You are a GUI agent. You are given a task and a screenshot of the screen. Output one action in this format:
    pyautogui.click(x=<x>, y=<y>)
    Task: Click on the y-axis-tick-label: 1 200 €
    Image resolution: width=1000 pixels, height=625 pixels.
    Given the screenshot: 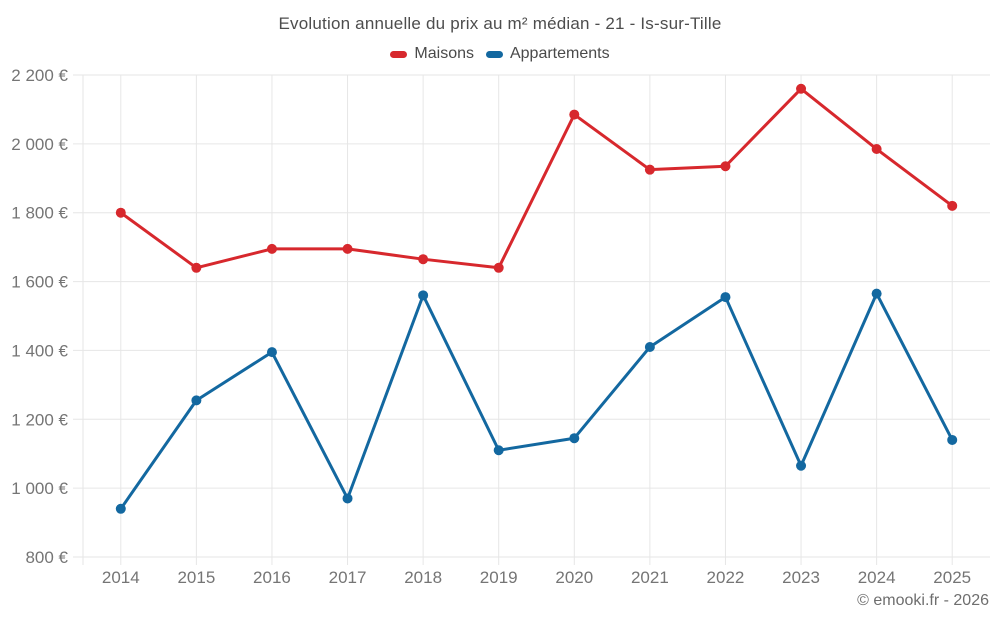 What is the action you would take?
    pyautogui.click(x=39, y=419)
    